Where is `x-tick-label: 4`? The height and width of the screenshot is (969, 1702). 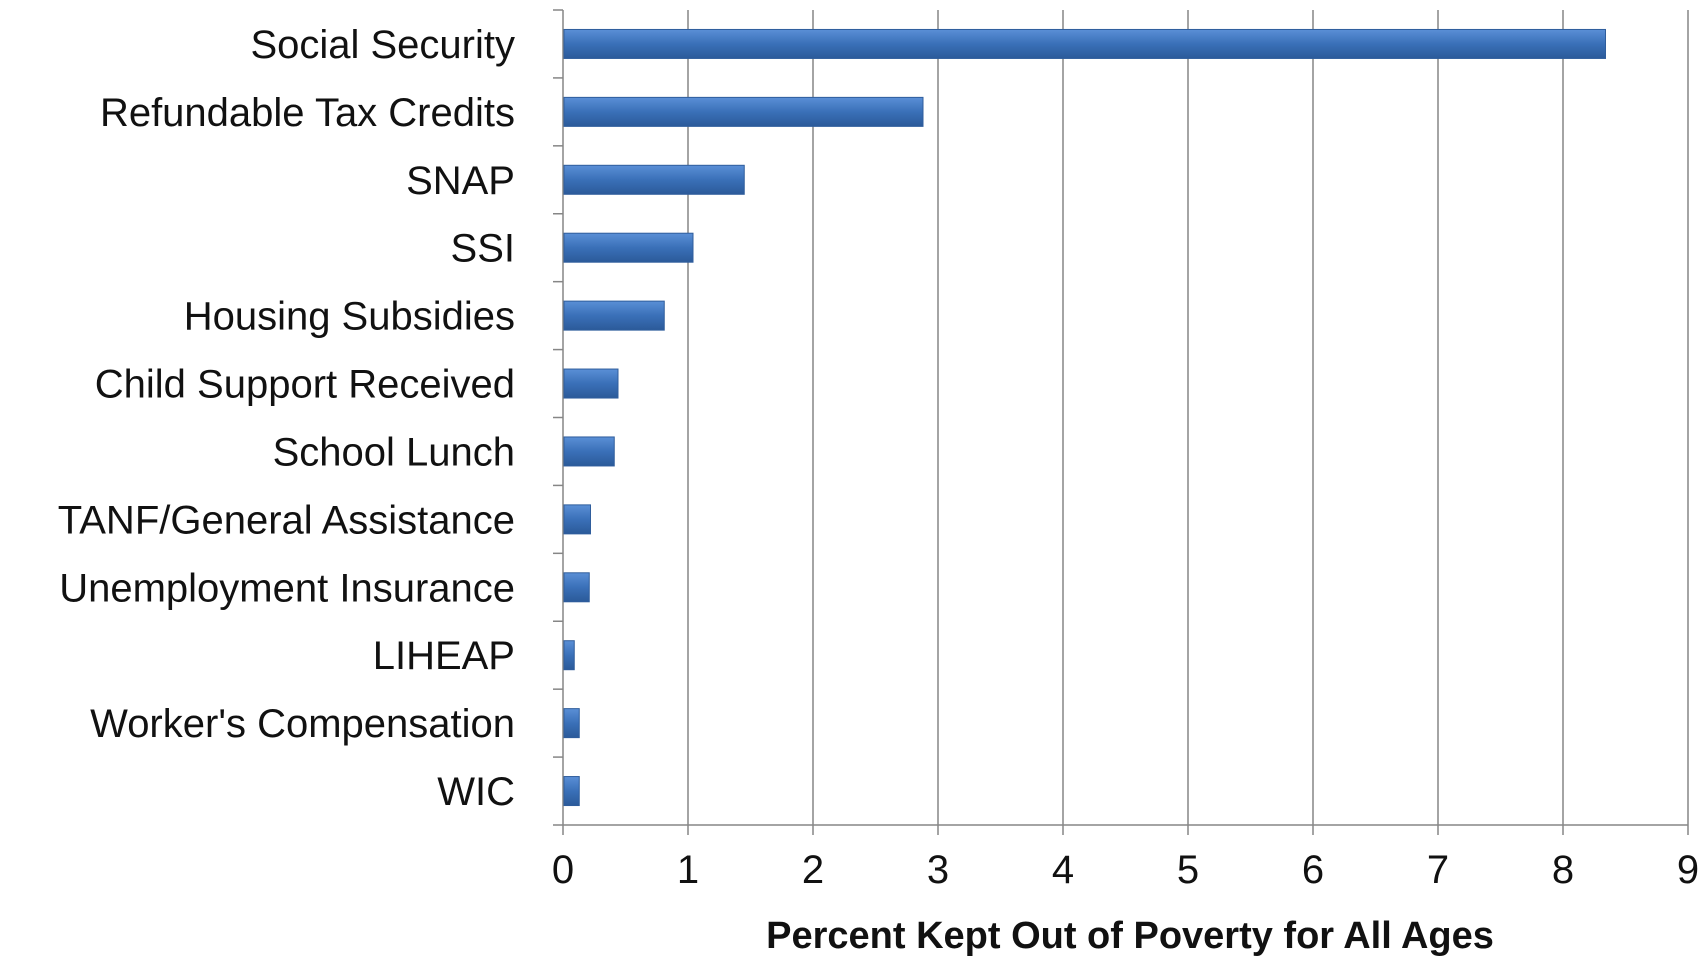 x-tick-label: 4 is located at coordinates (1063, 870).